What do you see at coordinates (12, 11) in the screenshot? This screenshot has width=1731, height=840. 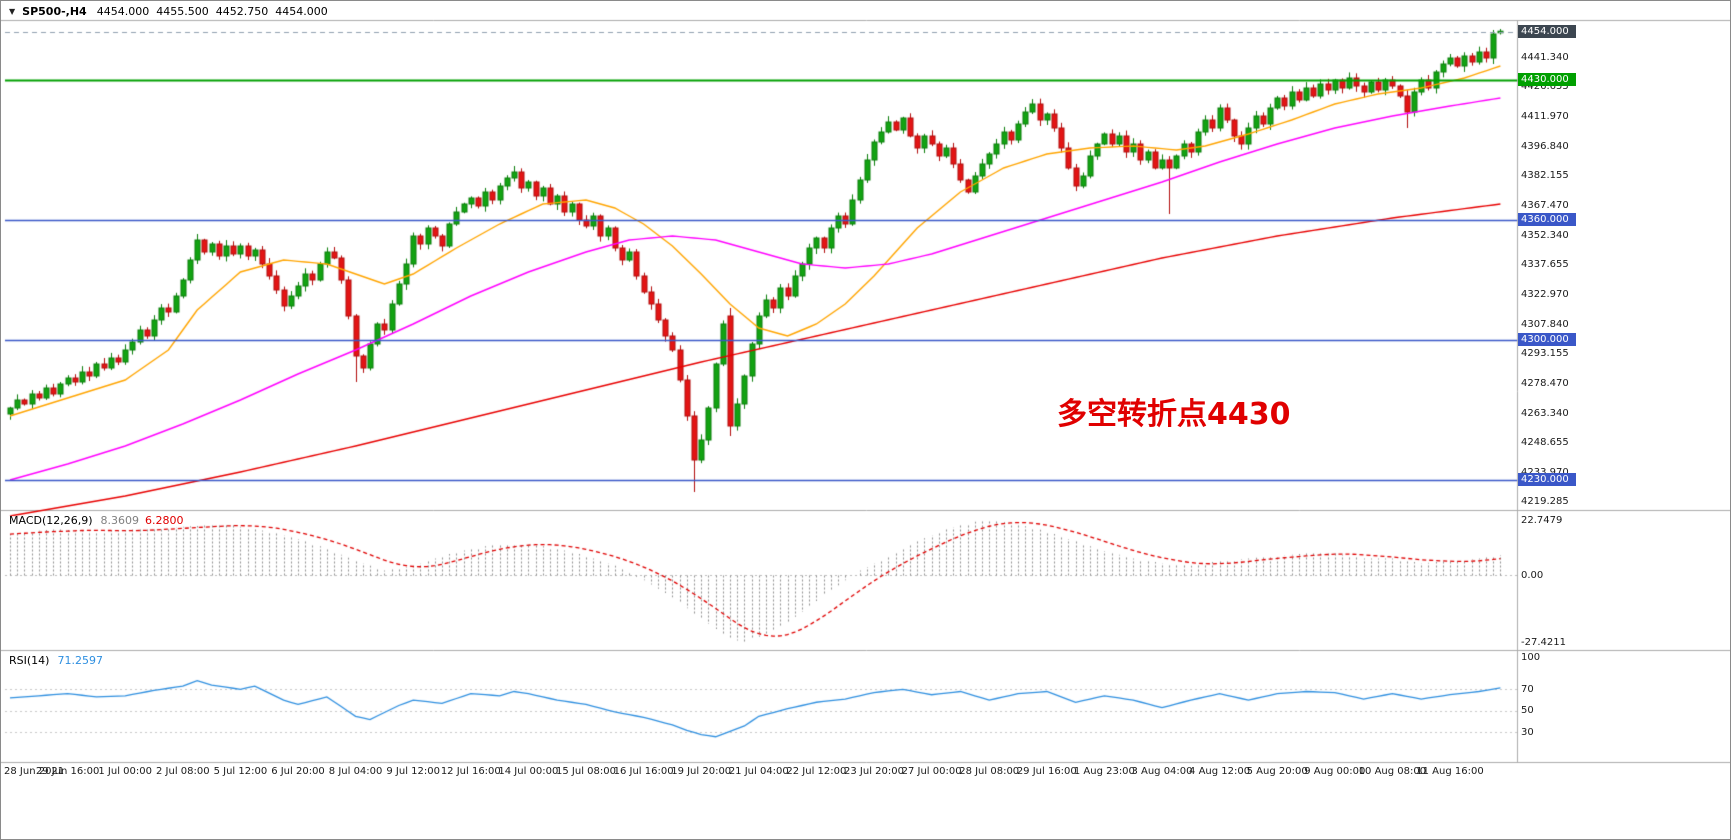 I see `chart-marker-icon: ▼` at bounding box center [12, 11].